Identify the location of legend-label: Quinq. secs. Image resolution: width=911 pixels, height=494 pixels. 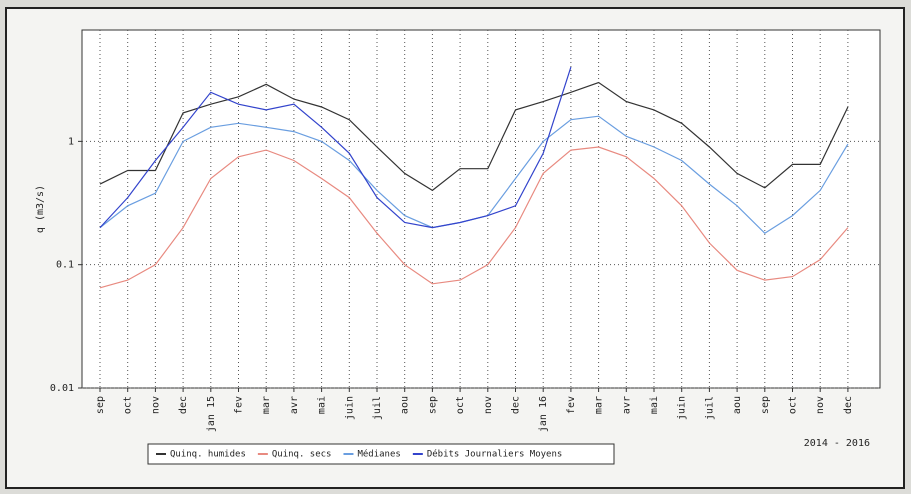
(302, 455).